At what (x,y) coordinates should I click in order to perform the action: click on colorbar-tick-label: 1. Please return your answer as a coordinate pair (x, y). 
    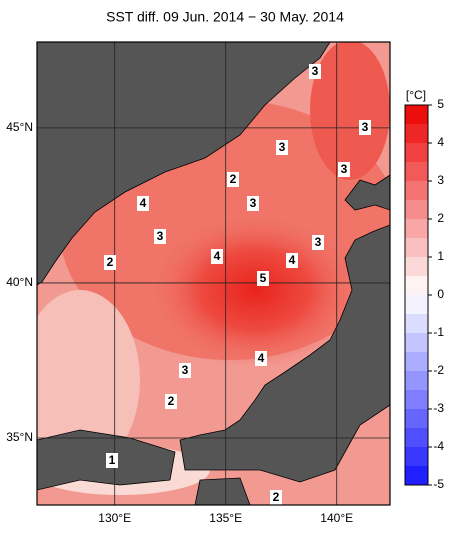
    Looking at the image, I should click on (440, 256).